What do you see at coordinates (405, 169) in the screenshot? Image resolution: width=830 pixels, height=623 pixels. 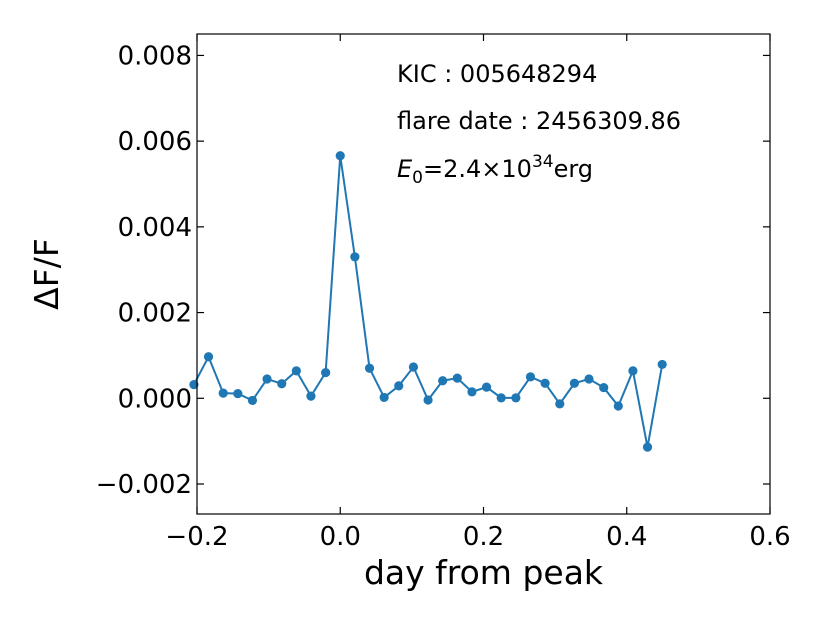 I see `energy-symbol: E` at bounding box center [405, 169].